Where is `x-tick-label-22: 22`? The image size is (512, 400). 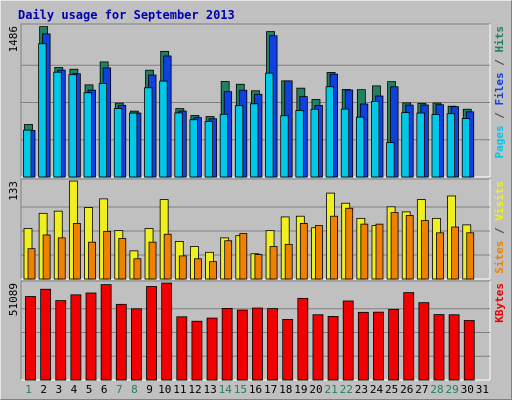 x-tick-label-22: 22 is located at coordinates (346, 389).